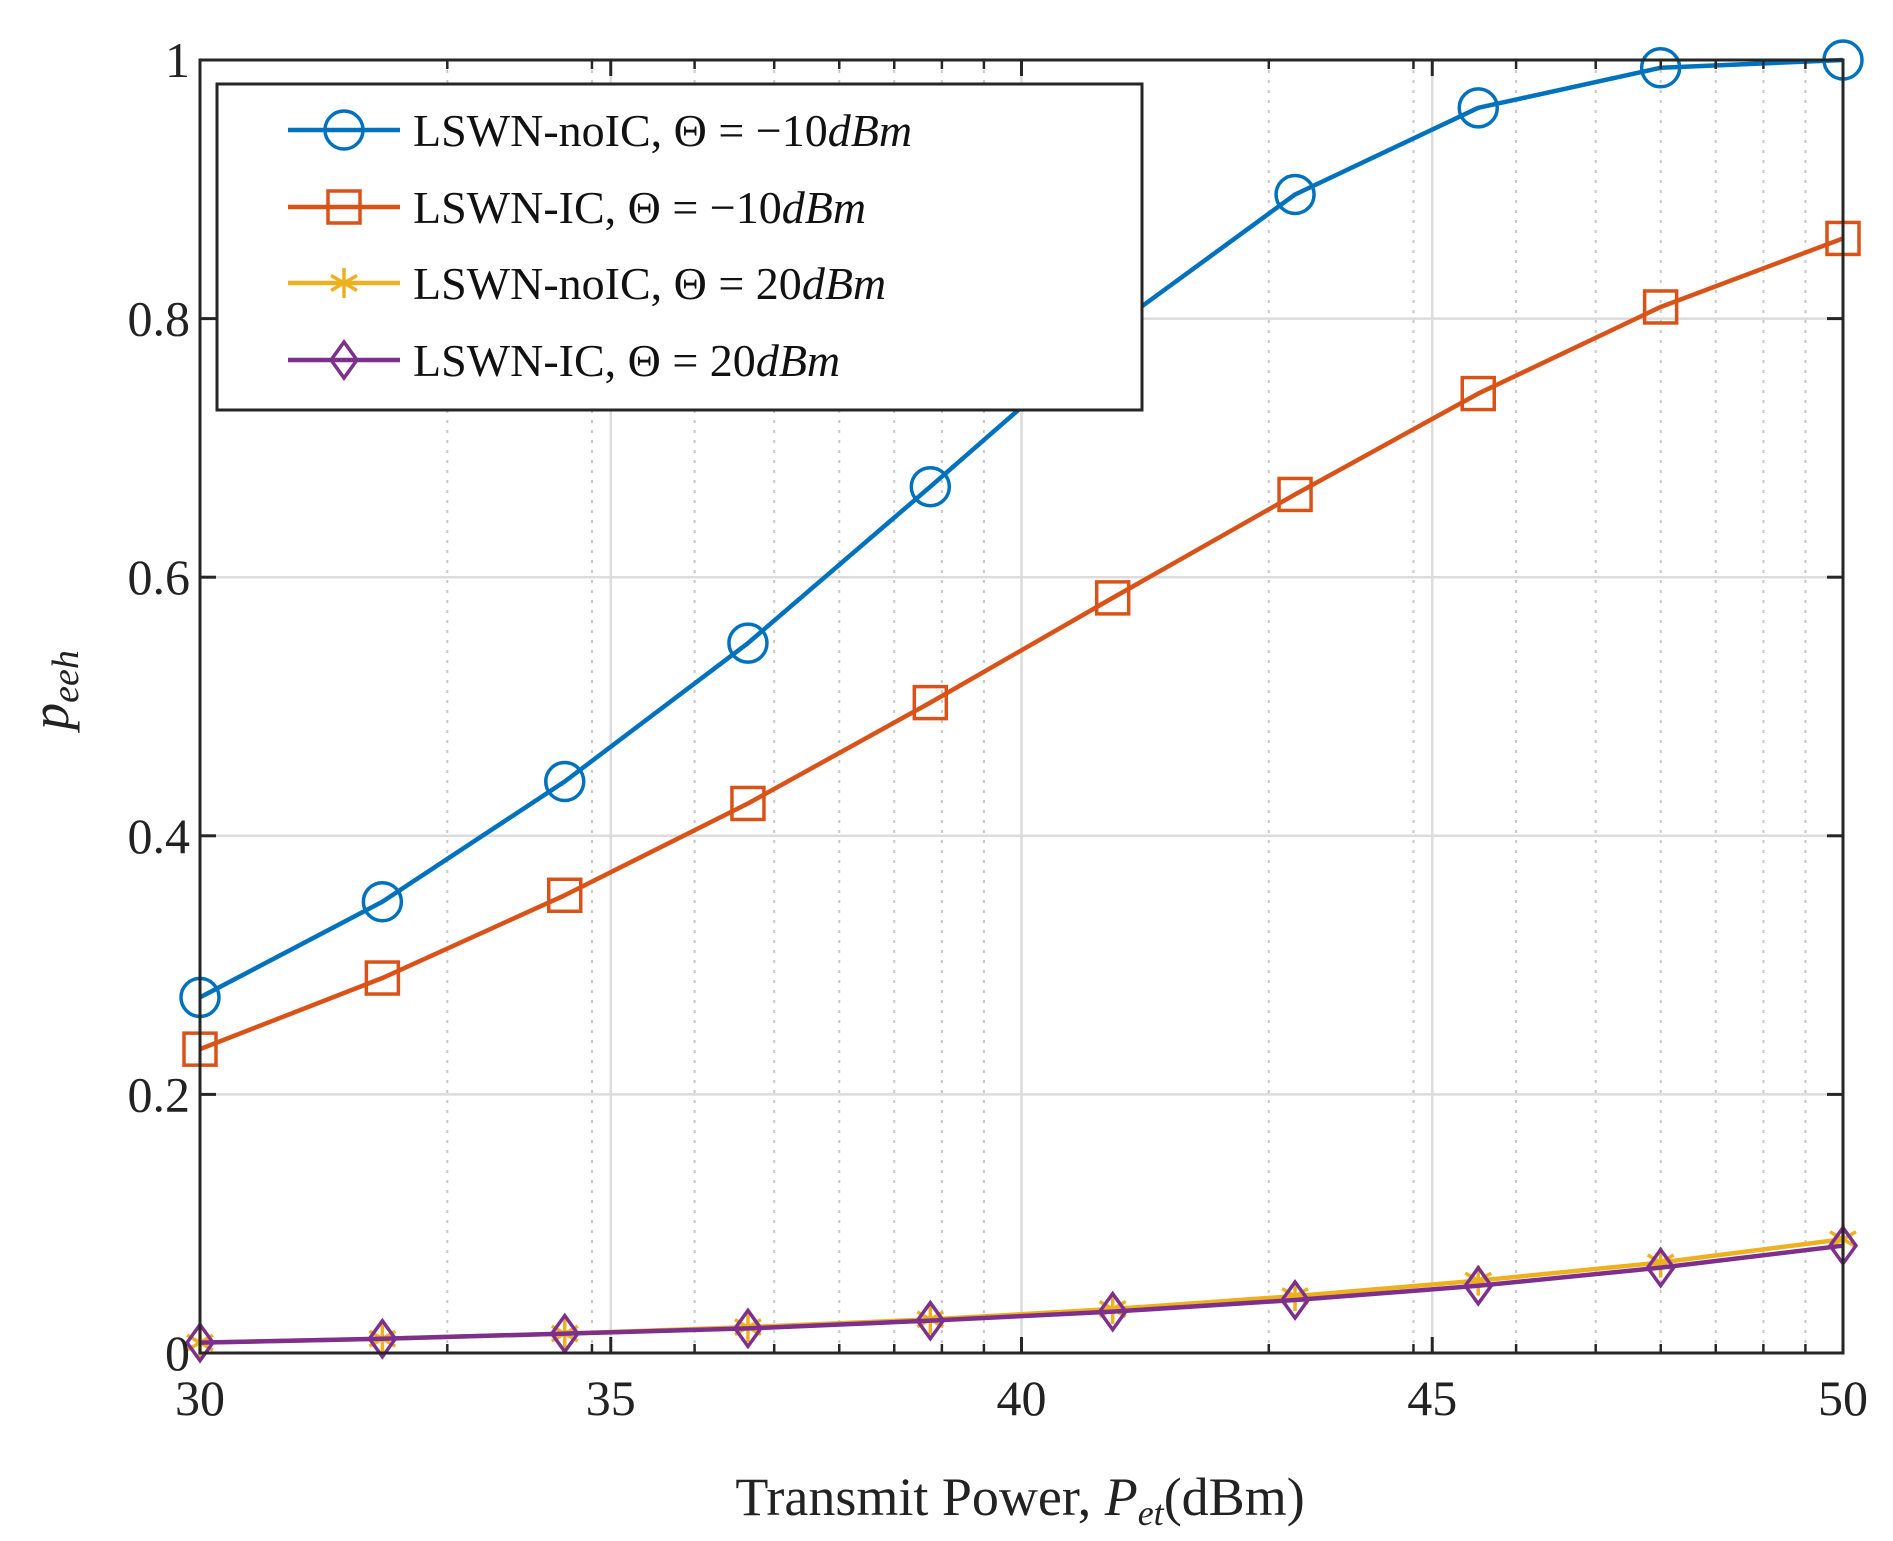 The height and width of the screenshot is (1541, 1893). What do you see at coordinates (159, 577) in the screenshot?
I see `y-tick-label: 0.6` at bounding box center [159, 577].